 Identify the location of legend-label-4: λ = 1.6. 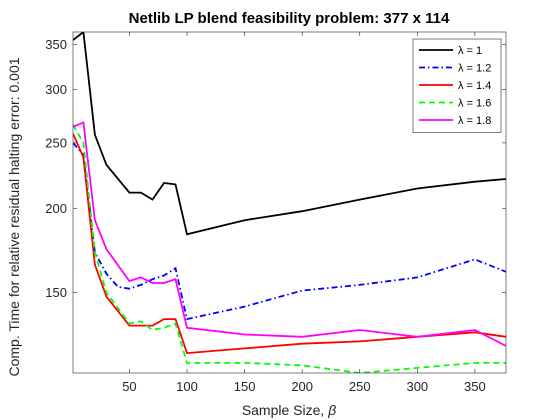
(474, 104).